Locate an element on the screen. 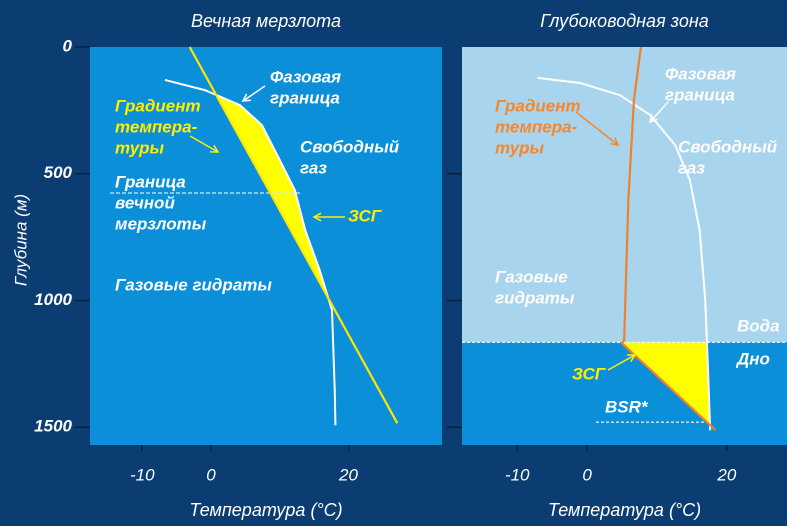  annotation: мерзлоты is located at coordinates (161, 223).